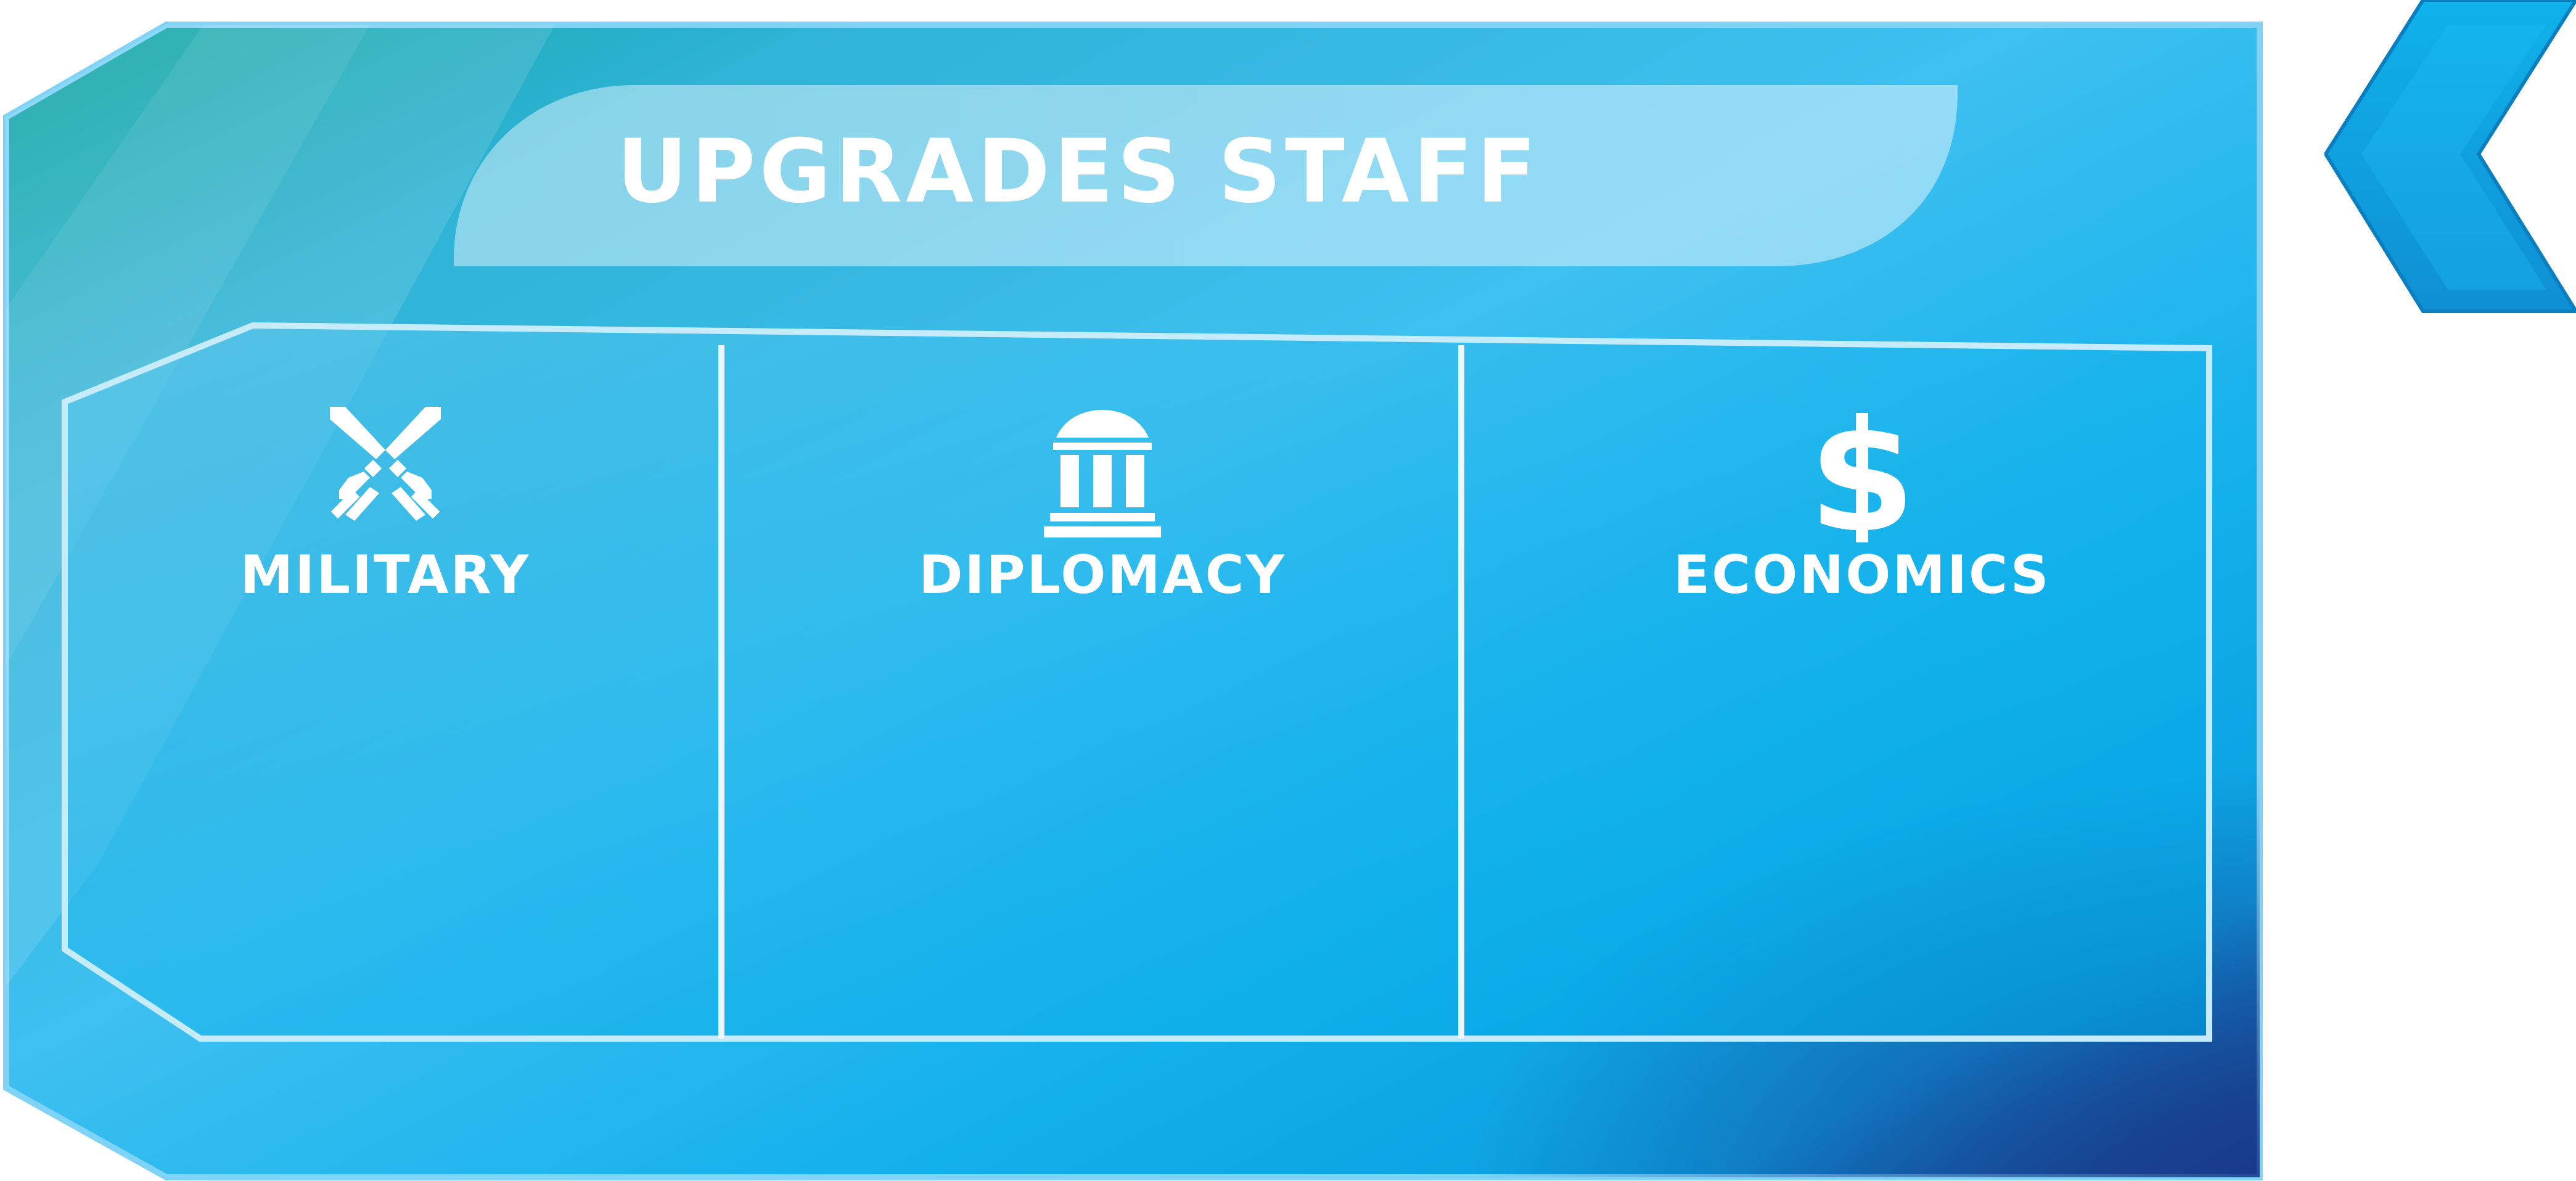  I want to click on dollar-sign-icon: $, so click(1862, 474).